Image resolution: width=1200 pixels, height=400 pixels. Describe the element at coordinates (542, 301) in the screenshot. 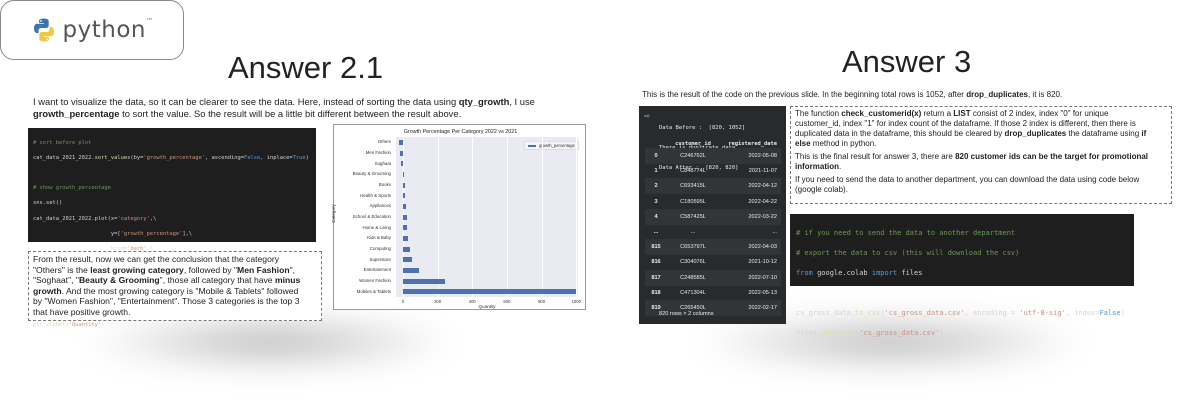

I see `chart-x-tick-label: 800` at that location.